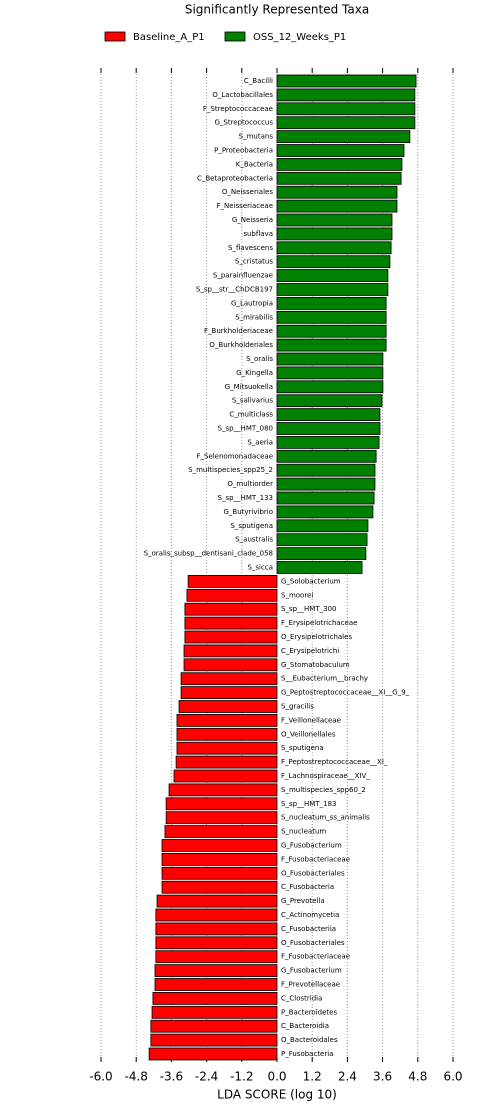 This screenshot has width=504, height=1112. What do you see at coordinates (252, 220) in the screenshot?
I see `category-label: G_Neisseria` at bounding box center [252, 220].